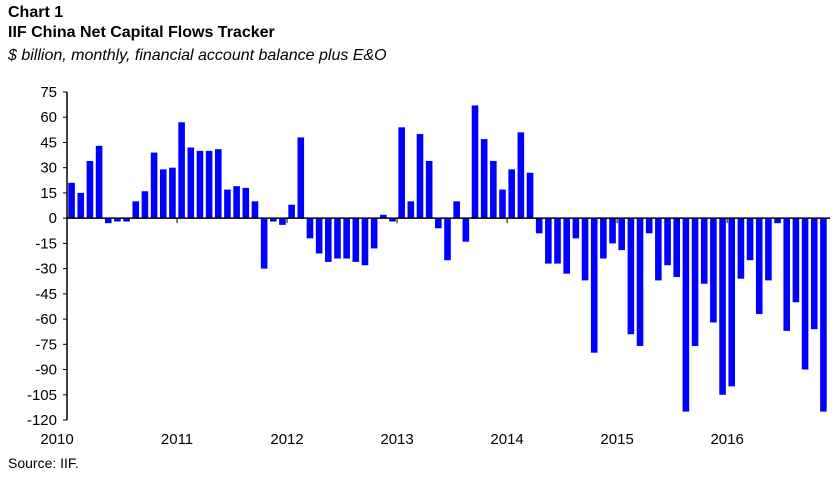 This screenshot has height=479, width=839. I want to click on y-tick-label: -45, so click(46, 294).